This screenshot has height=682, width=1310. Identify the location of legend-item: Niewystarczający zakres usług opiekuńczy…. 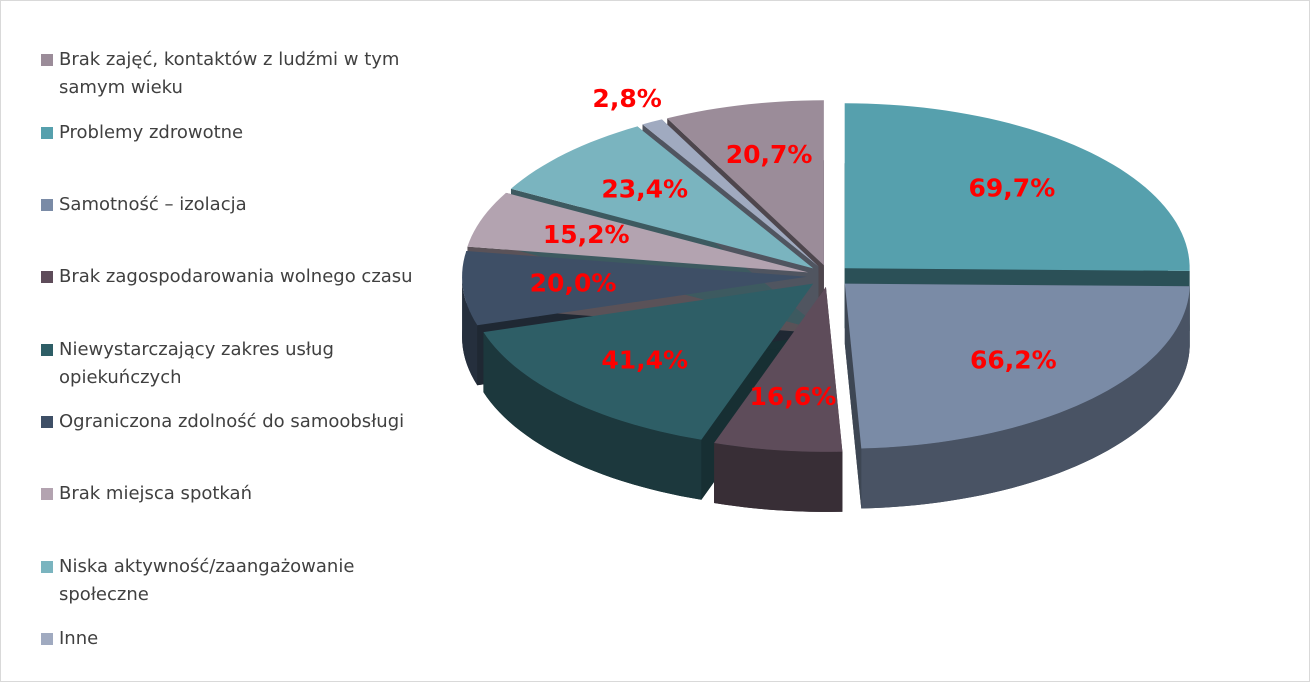
(241, 364).